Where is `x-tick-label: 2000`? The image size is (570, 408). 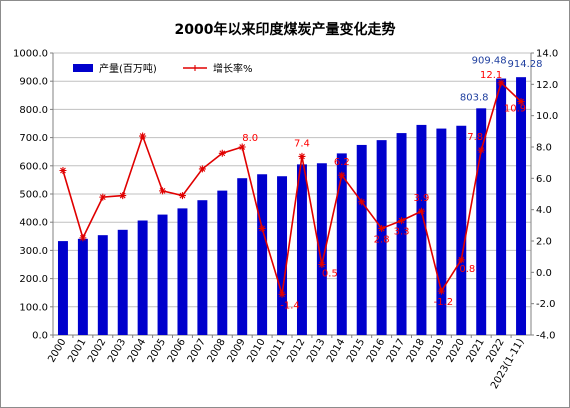
x-tick-label: 2000 is located at coordinates (57, 351).